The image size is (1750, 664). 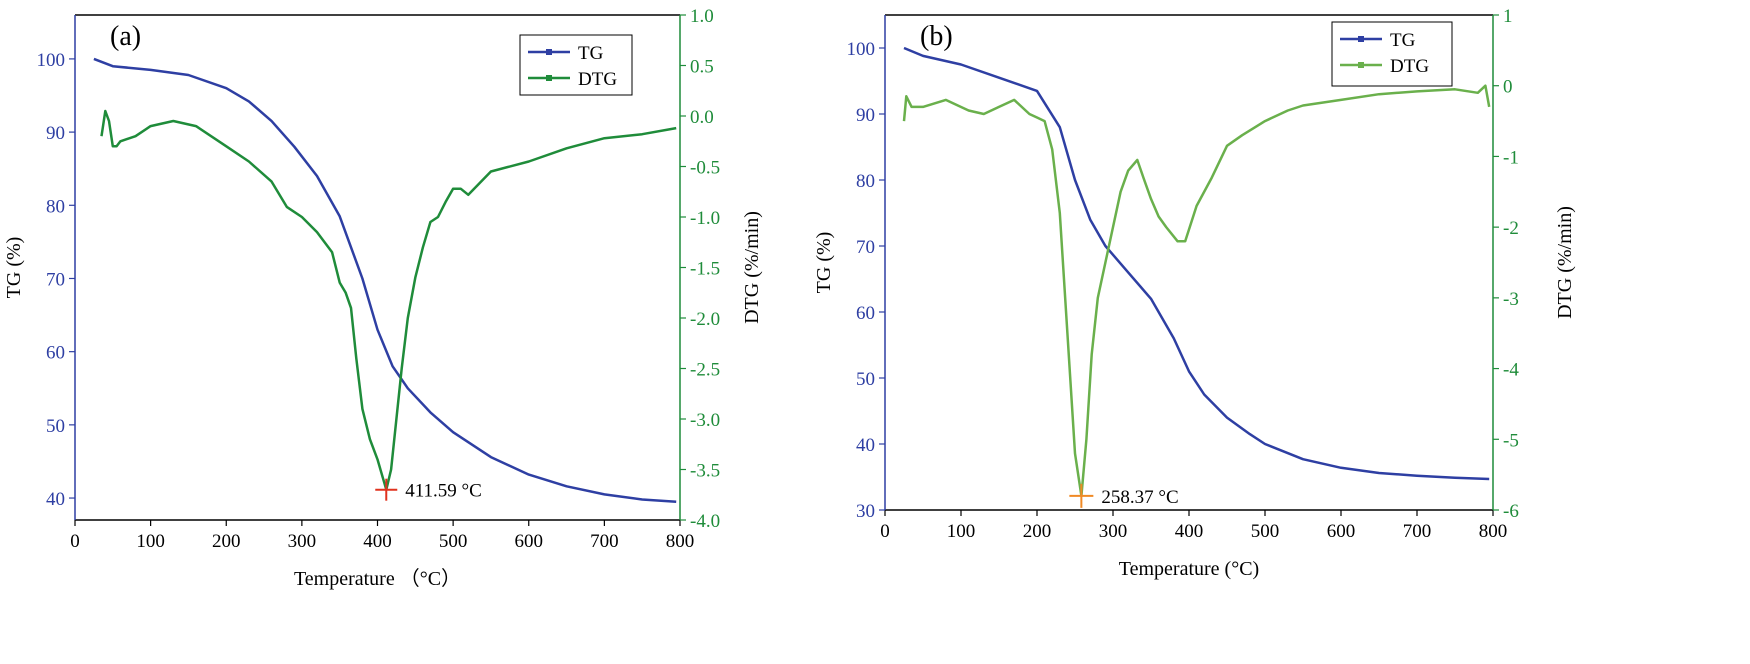 What do you see at coordinates (1511, 370) in the screenshot?
I see `y-right-tick-label: -4` at bounding box center [1511, 370].